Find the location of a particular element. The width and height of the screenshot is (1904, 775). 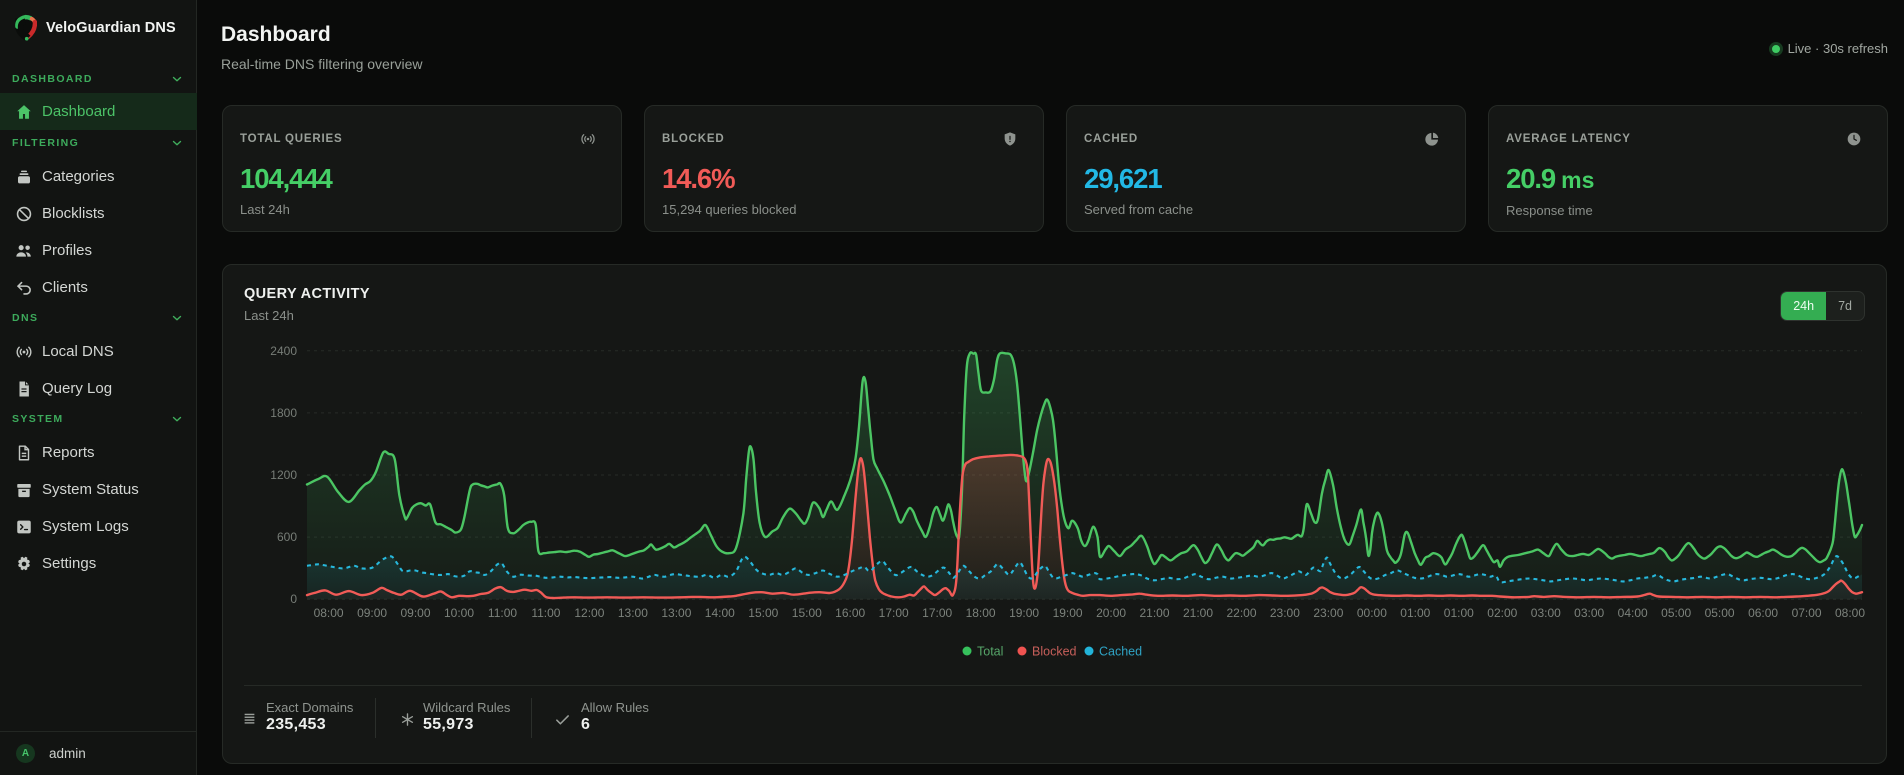

svg-text: 12:00 is located at coordinates (589, 613).